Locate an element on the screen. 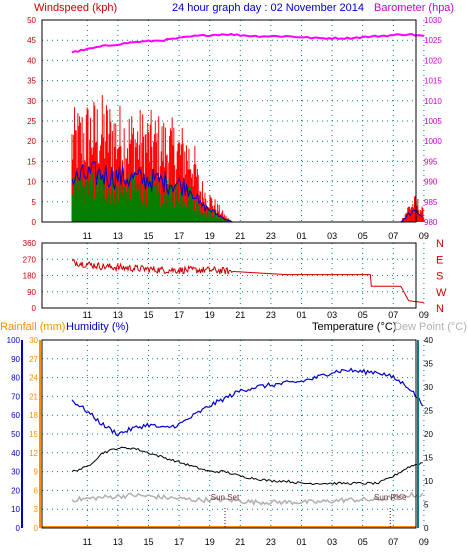 This screenshot has width=468, height=555. sun-marker-label: Sun Set is located at coordinates (225, 497).